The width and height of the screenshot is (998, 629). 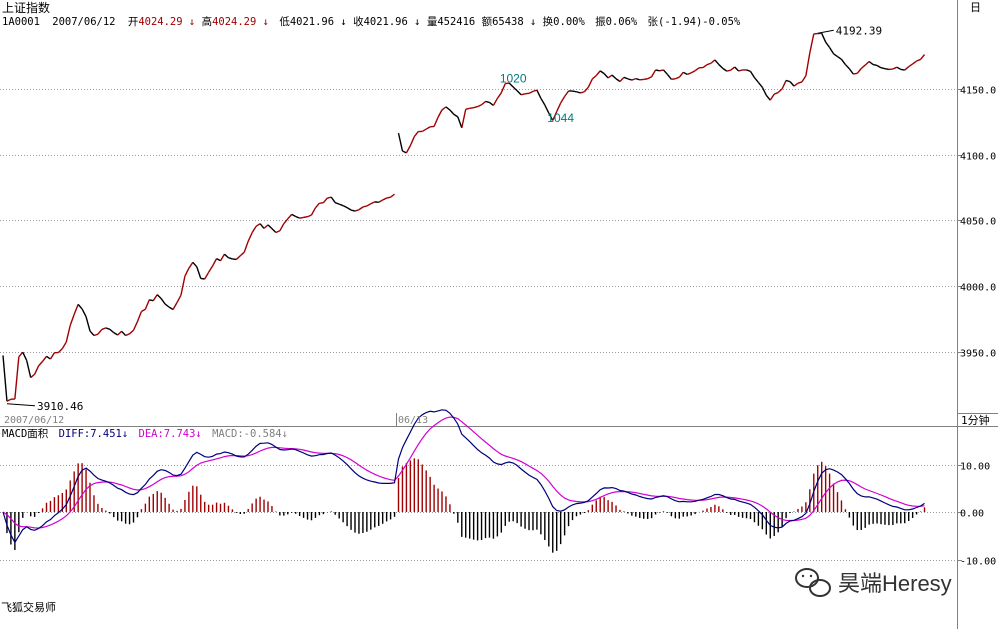 I want to click on svg-text: 日, so click(x=975, y=7).